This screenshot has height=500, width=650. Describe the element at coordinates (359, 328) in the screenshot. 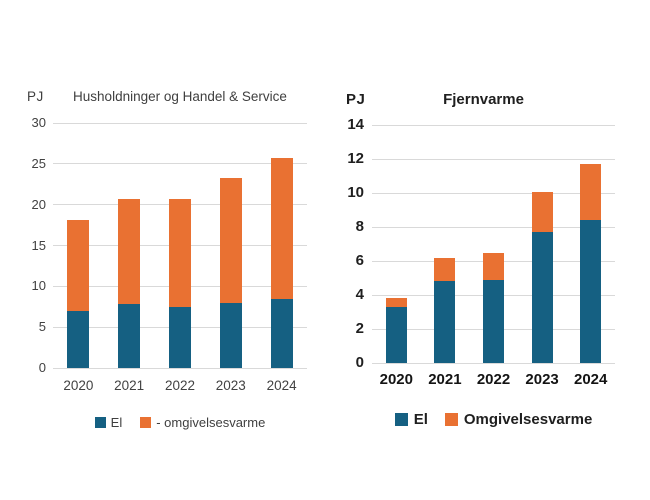

I see `y-tick-label: 2` at that location.